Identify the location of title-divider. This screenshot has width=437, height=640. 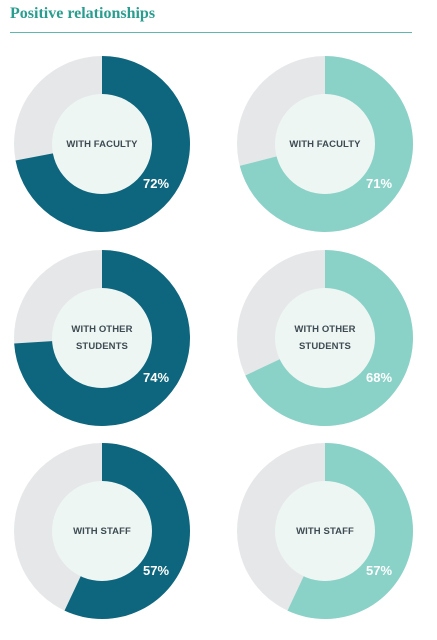
(211, 32).